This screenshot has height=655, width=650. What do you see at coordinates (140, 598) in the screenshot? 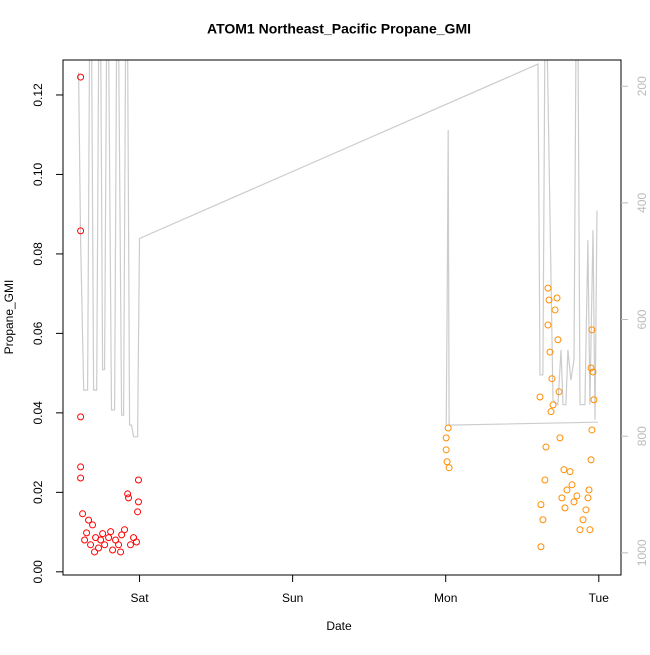
I see `x-tick-label: Sat` at bounding box center [140, 598].